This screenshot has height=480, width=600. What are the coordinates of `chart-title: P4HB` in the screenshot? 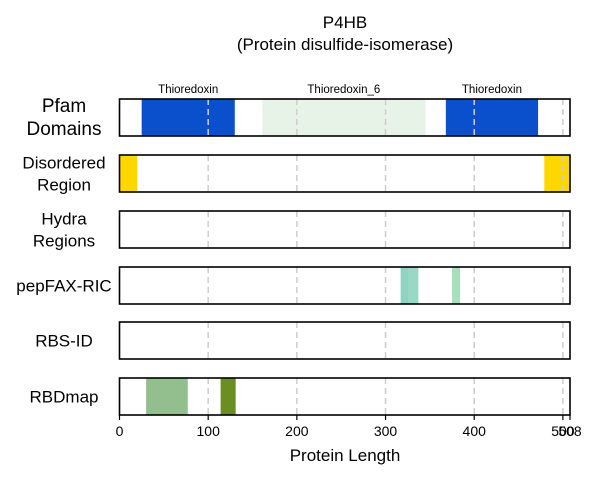 It's located at (345, 22).